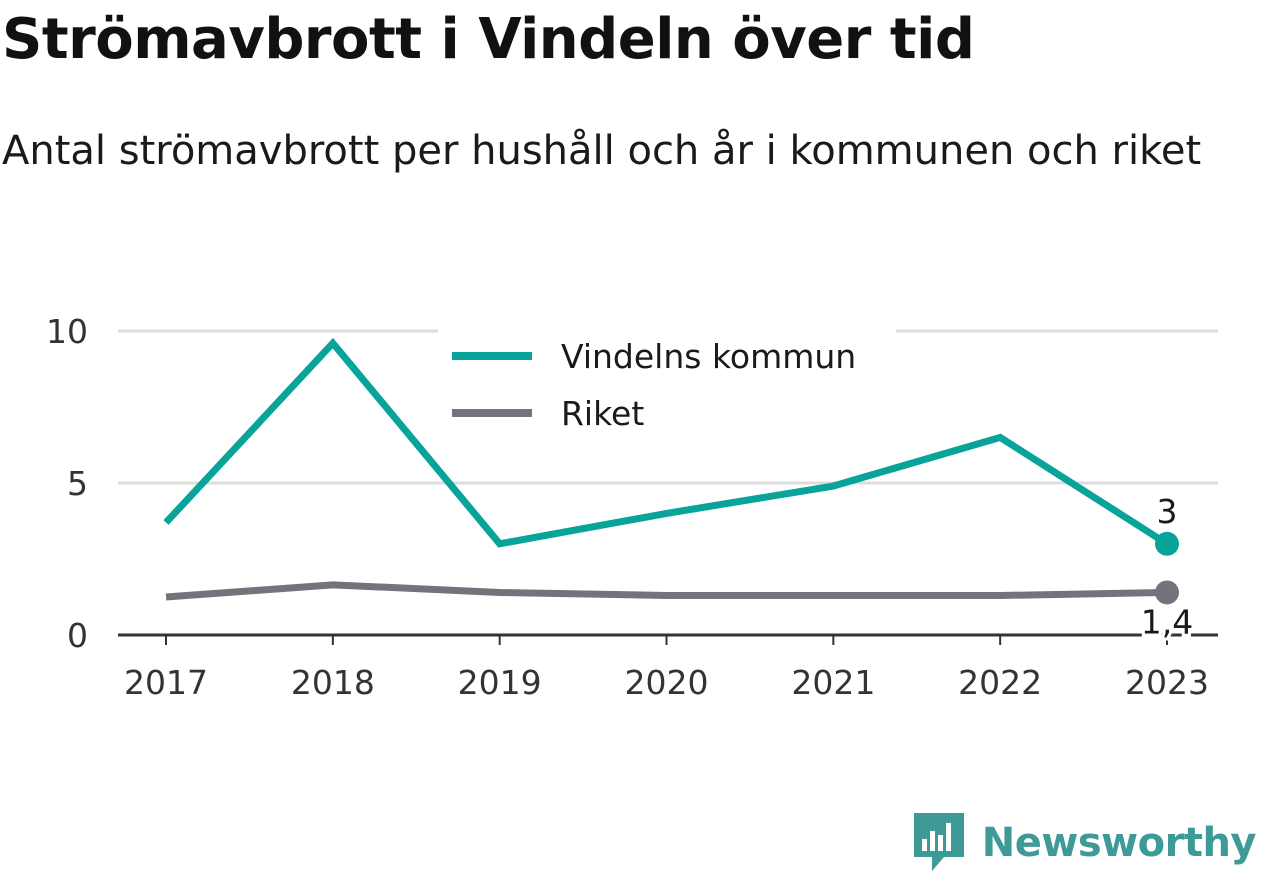 Image resolution: width=1262 pixels, height=879 pixels. What do you see at coordinates (667, 682) in the screenshot?
I see `x-tick-label: 2020` at bounding box center [667, 682].